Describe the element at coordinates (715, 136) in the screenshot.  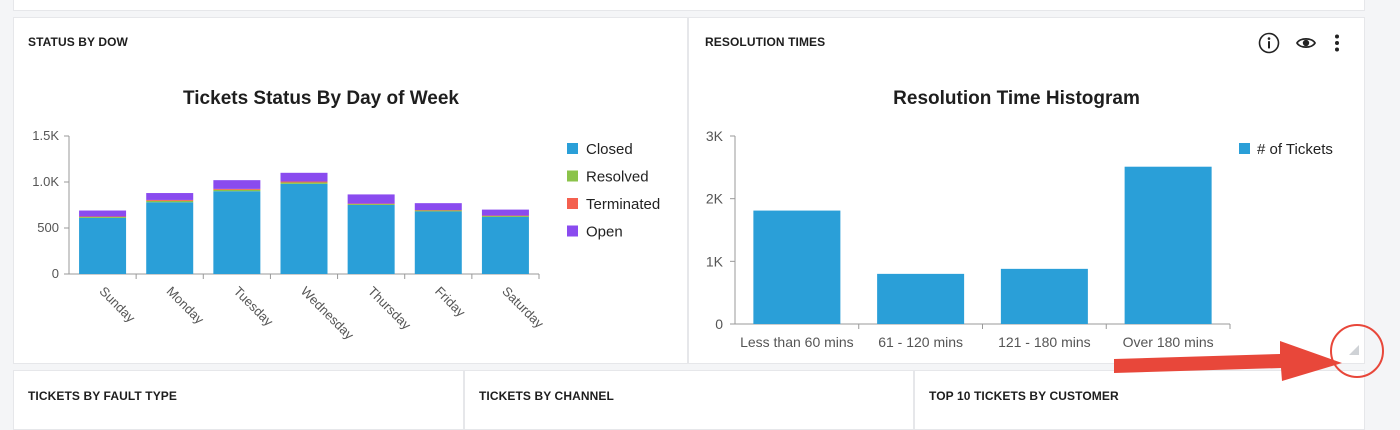
I see `y-tick-label: 3K` at that location.